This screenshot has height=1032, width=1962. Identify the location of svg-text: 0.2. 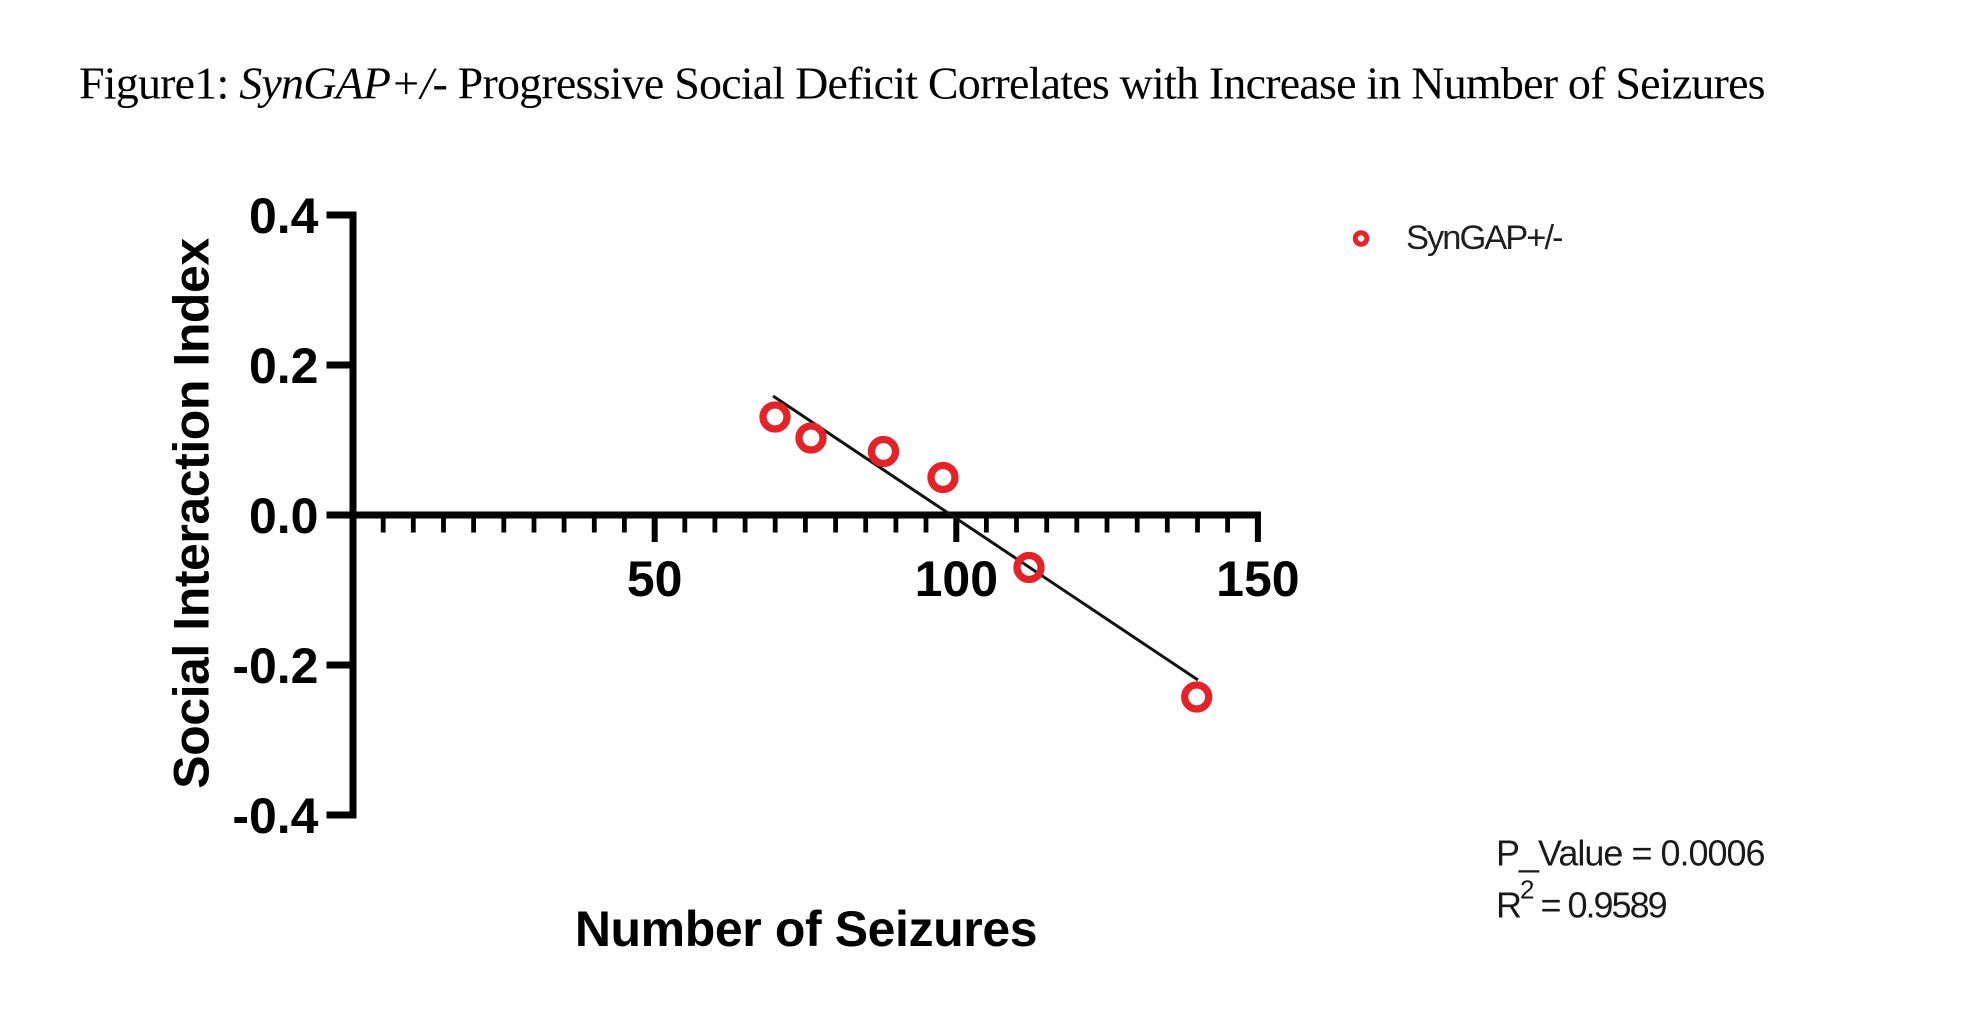
(284, 366).